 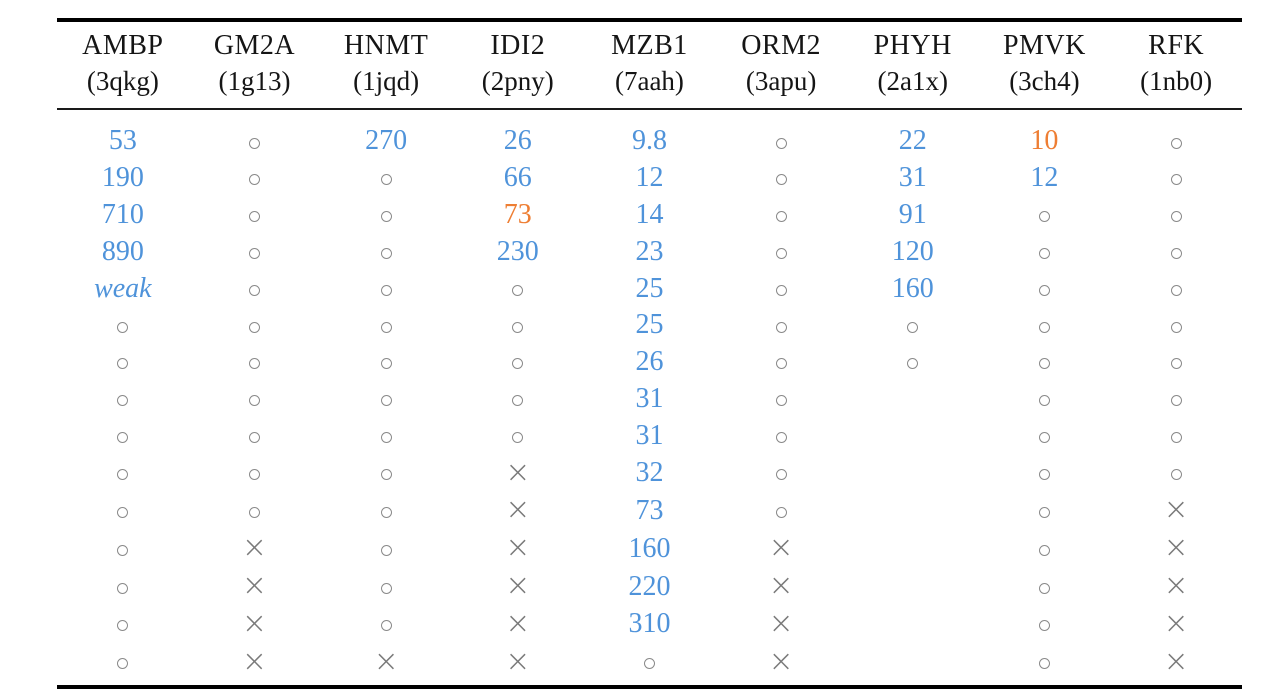 I want to click on value-cell: 22, so click(x=913, y=134).